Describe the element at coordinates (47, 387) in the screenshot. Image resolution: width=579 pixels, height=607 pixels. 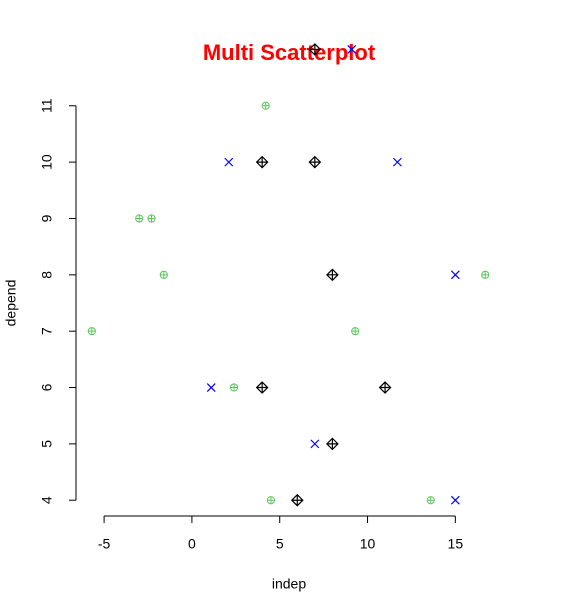
I see `y-tick-label: 6` at that location.